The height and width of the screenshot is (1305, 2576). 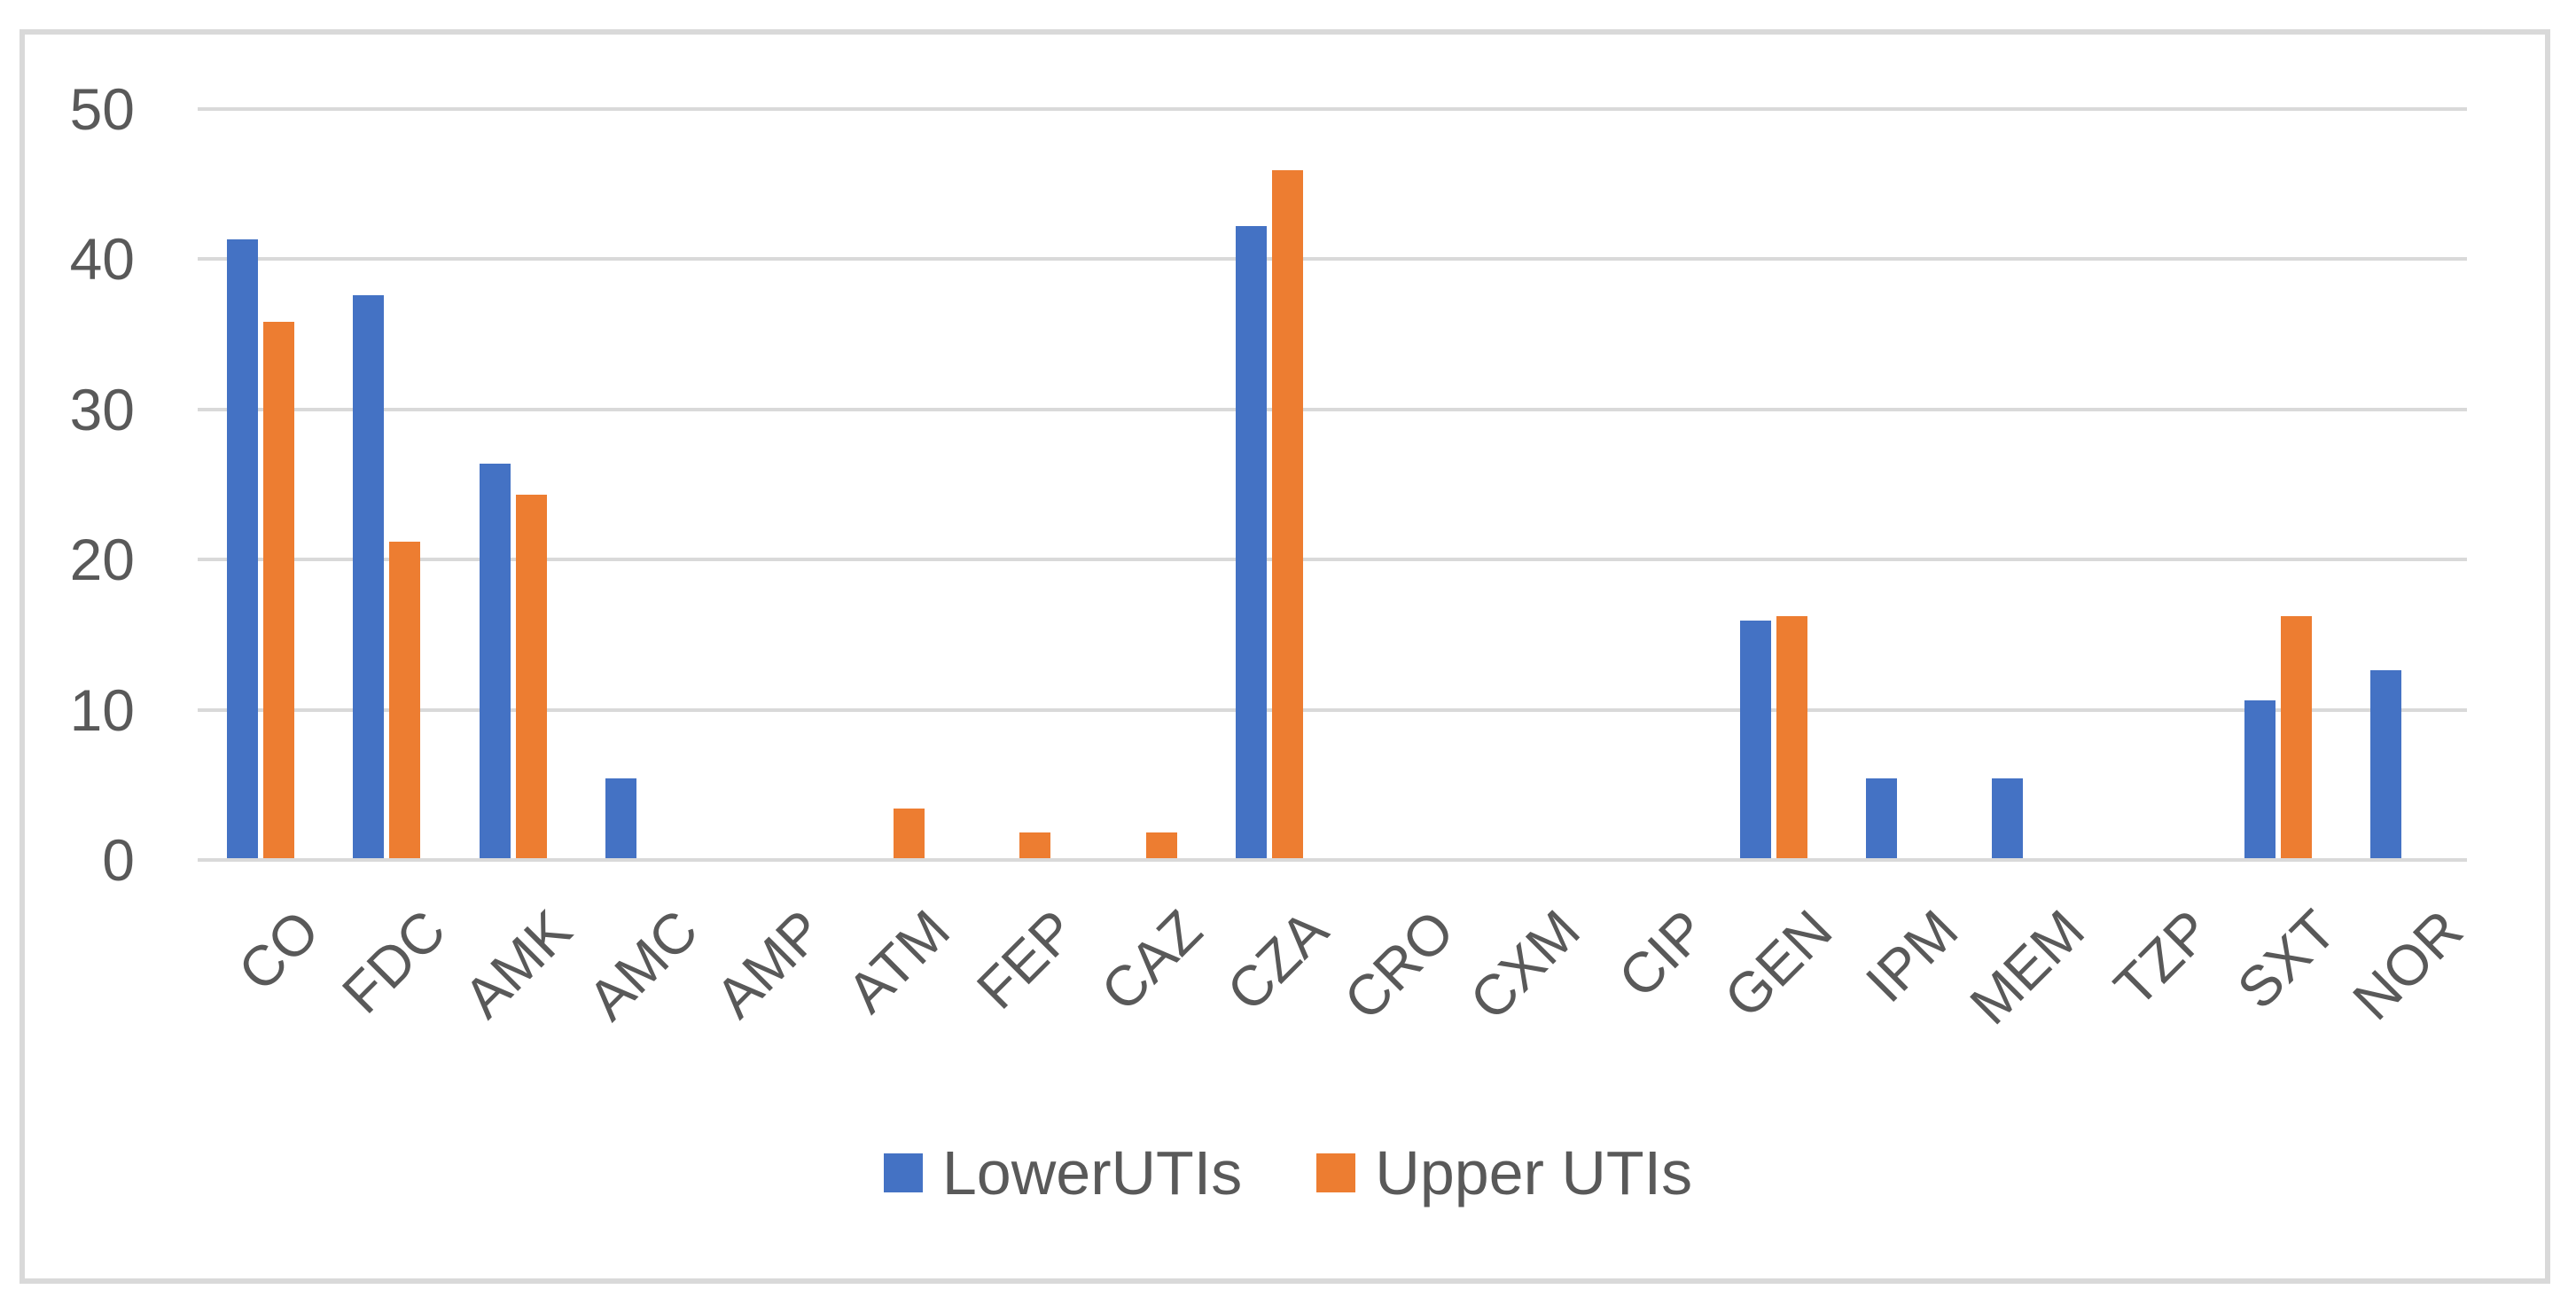 I want to click on y-tick-label-30: 30, so click(x=102, y=409).